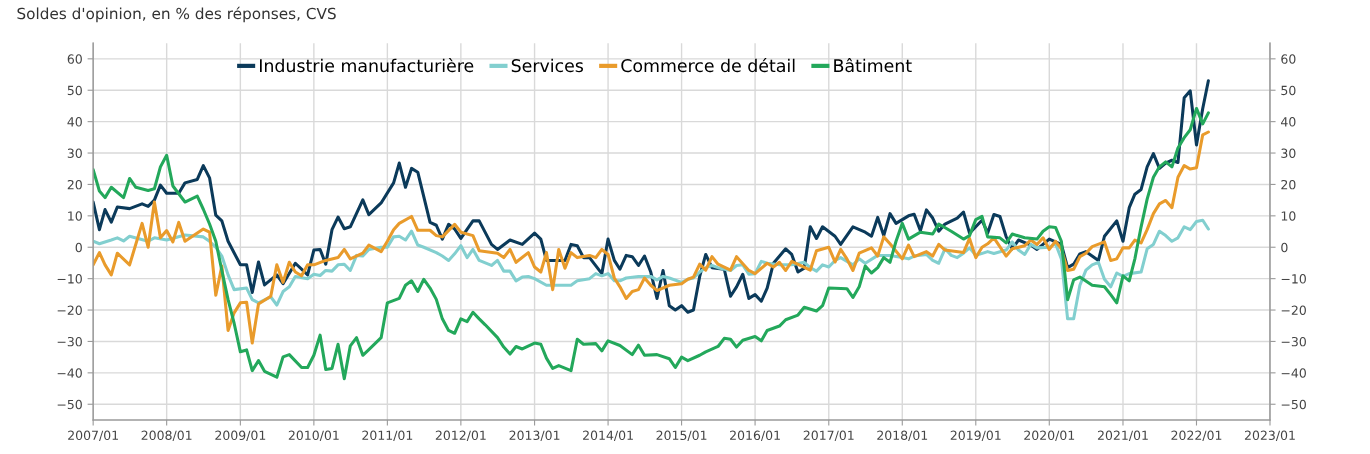 The image size is (1370, 454). Describe the element at coordinates (1269, 436) in the screenshot. I see `x-tick-label: 2023/01` at that location.